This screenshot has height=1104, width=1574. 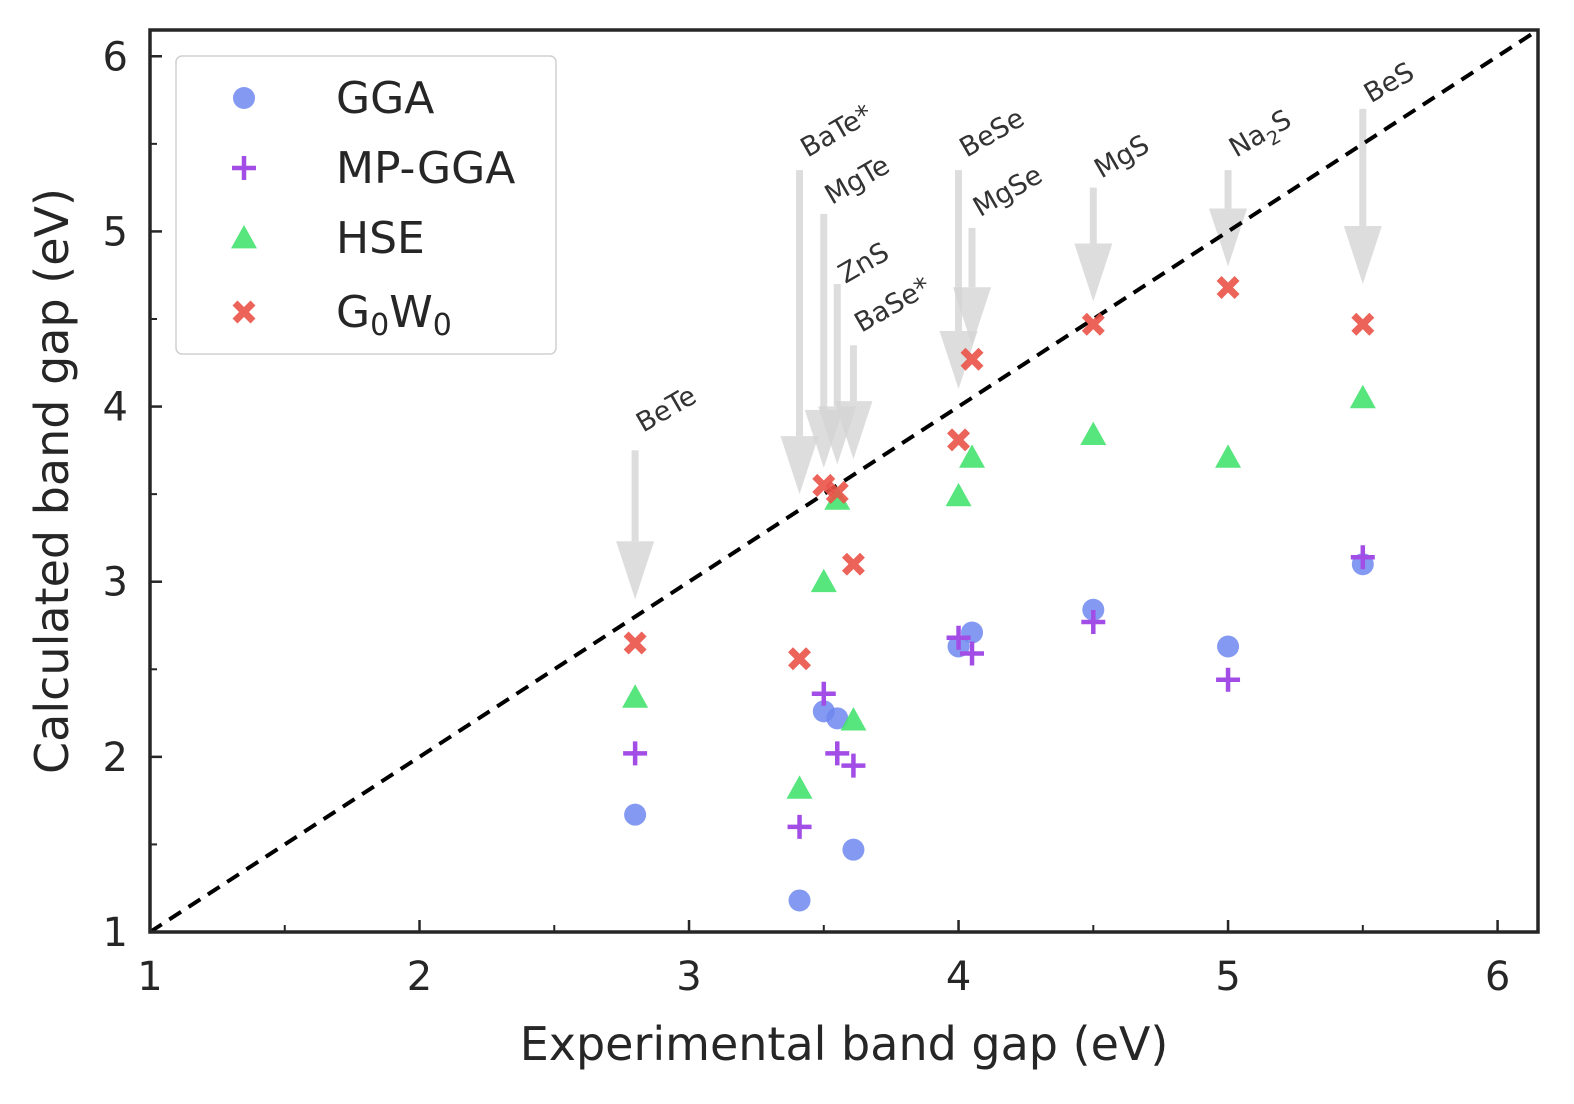 I want to click on x-axis-label: Experimental band gap (eV), so click(x=844, y=1044).